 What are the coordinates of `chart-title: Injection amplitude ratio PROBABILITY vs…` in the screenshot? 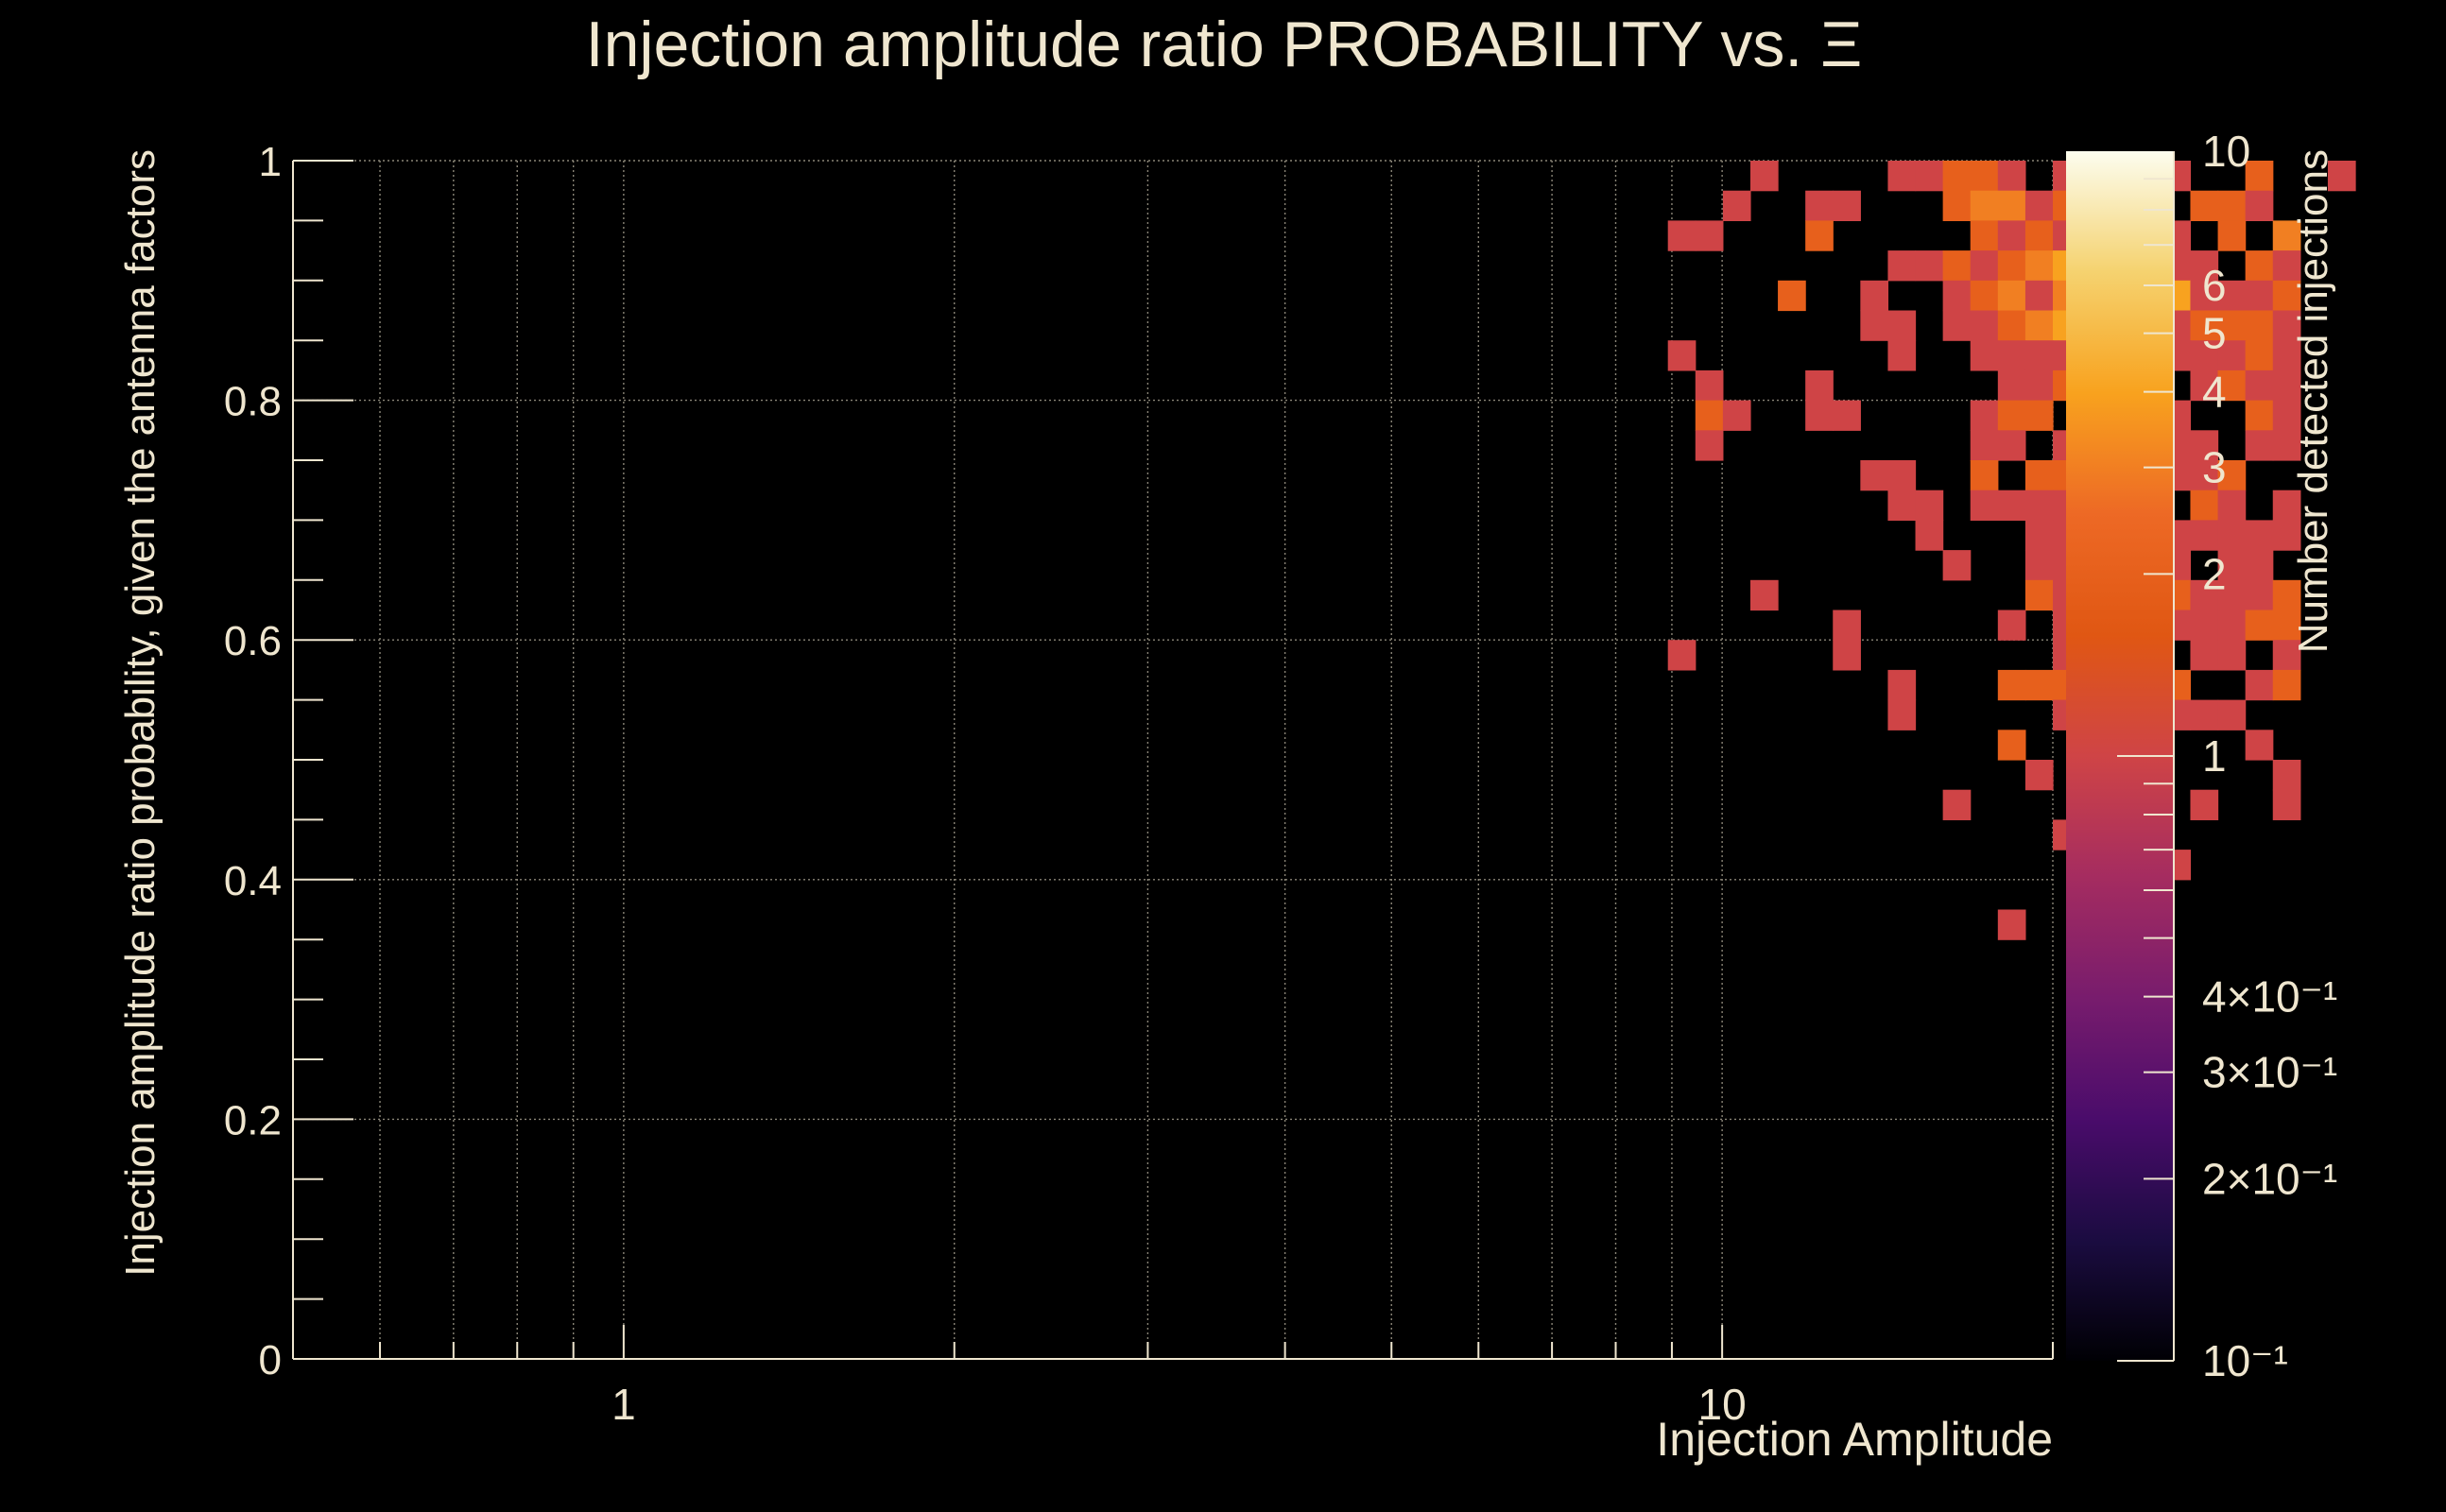 It's located at (1224, 44).